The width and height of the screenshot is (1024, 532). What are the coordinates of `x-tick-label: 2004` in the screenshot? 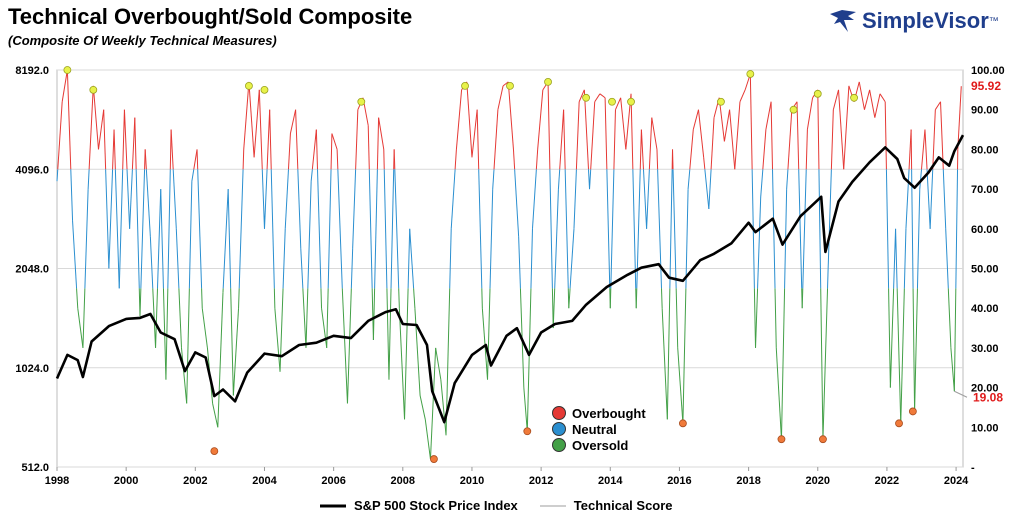 It's located at (264, 481).